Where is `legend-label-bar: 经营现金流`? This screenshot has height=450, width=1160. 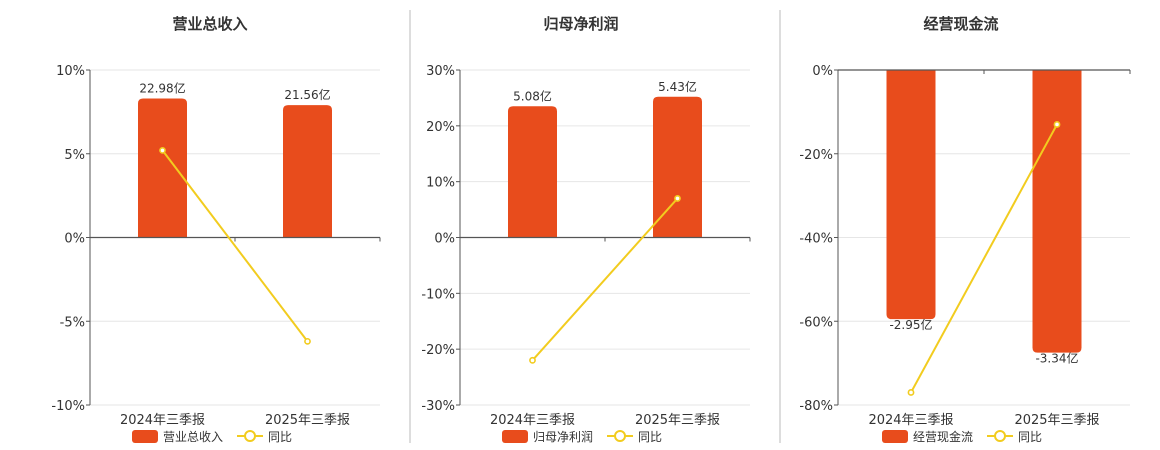
legend-label-bar: 经营现金流 is located at coordinates (943, 436).